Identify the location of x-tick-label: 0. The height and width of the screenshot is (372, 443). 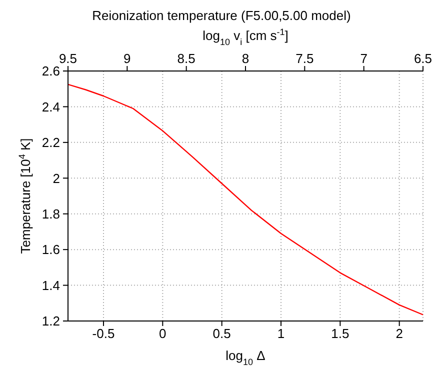
(162, 334).